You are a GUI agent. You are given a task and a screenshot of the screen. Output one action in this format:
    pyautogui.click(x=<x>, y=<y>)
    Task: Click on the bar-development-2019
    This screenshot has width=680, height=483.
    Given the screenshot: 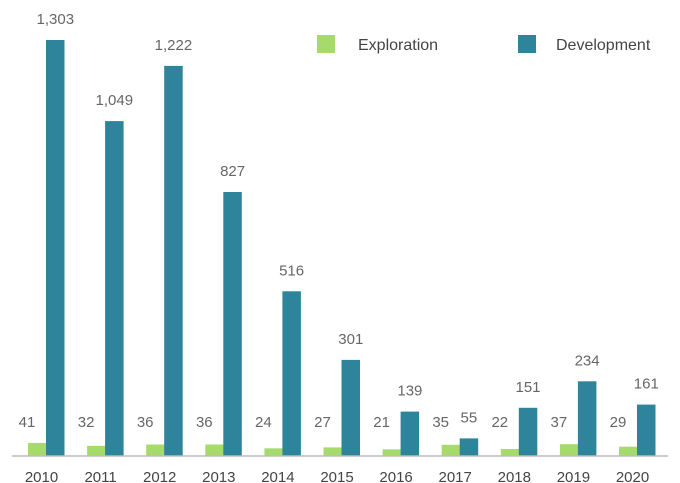 What is the action you would take?
    pyautogui.click(x=587, y=418)
    